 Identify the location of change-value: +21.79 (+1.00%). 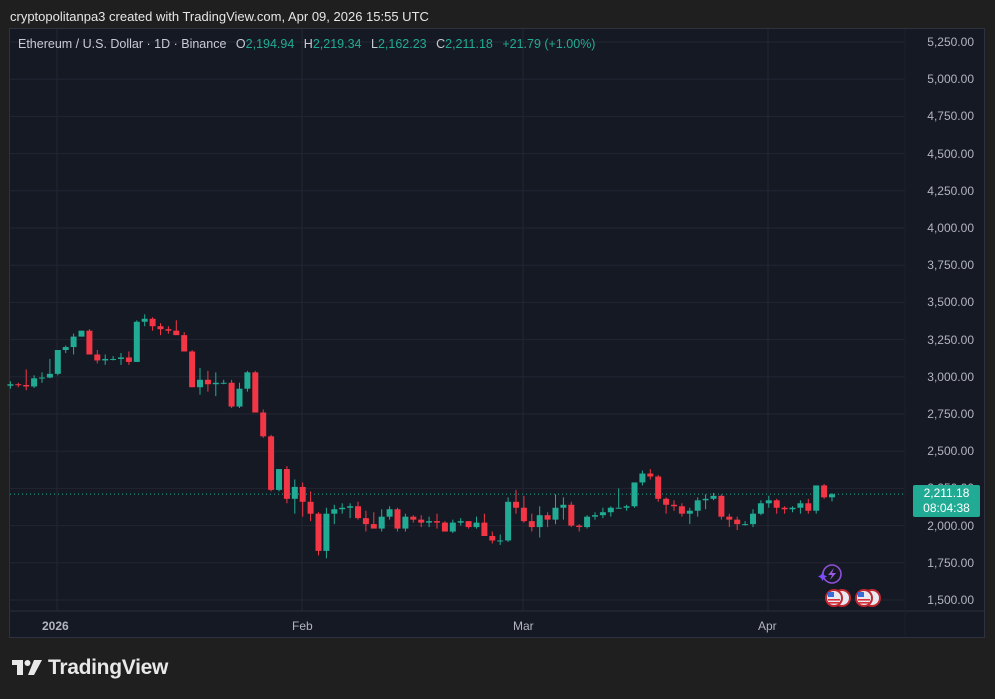
(549, 44).